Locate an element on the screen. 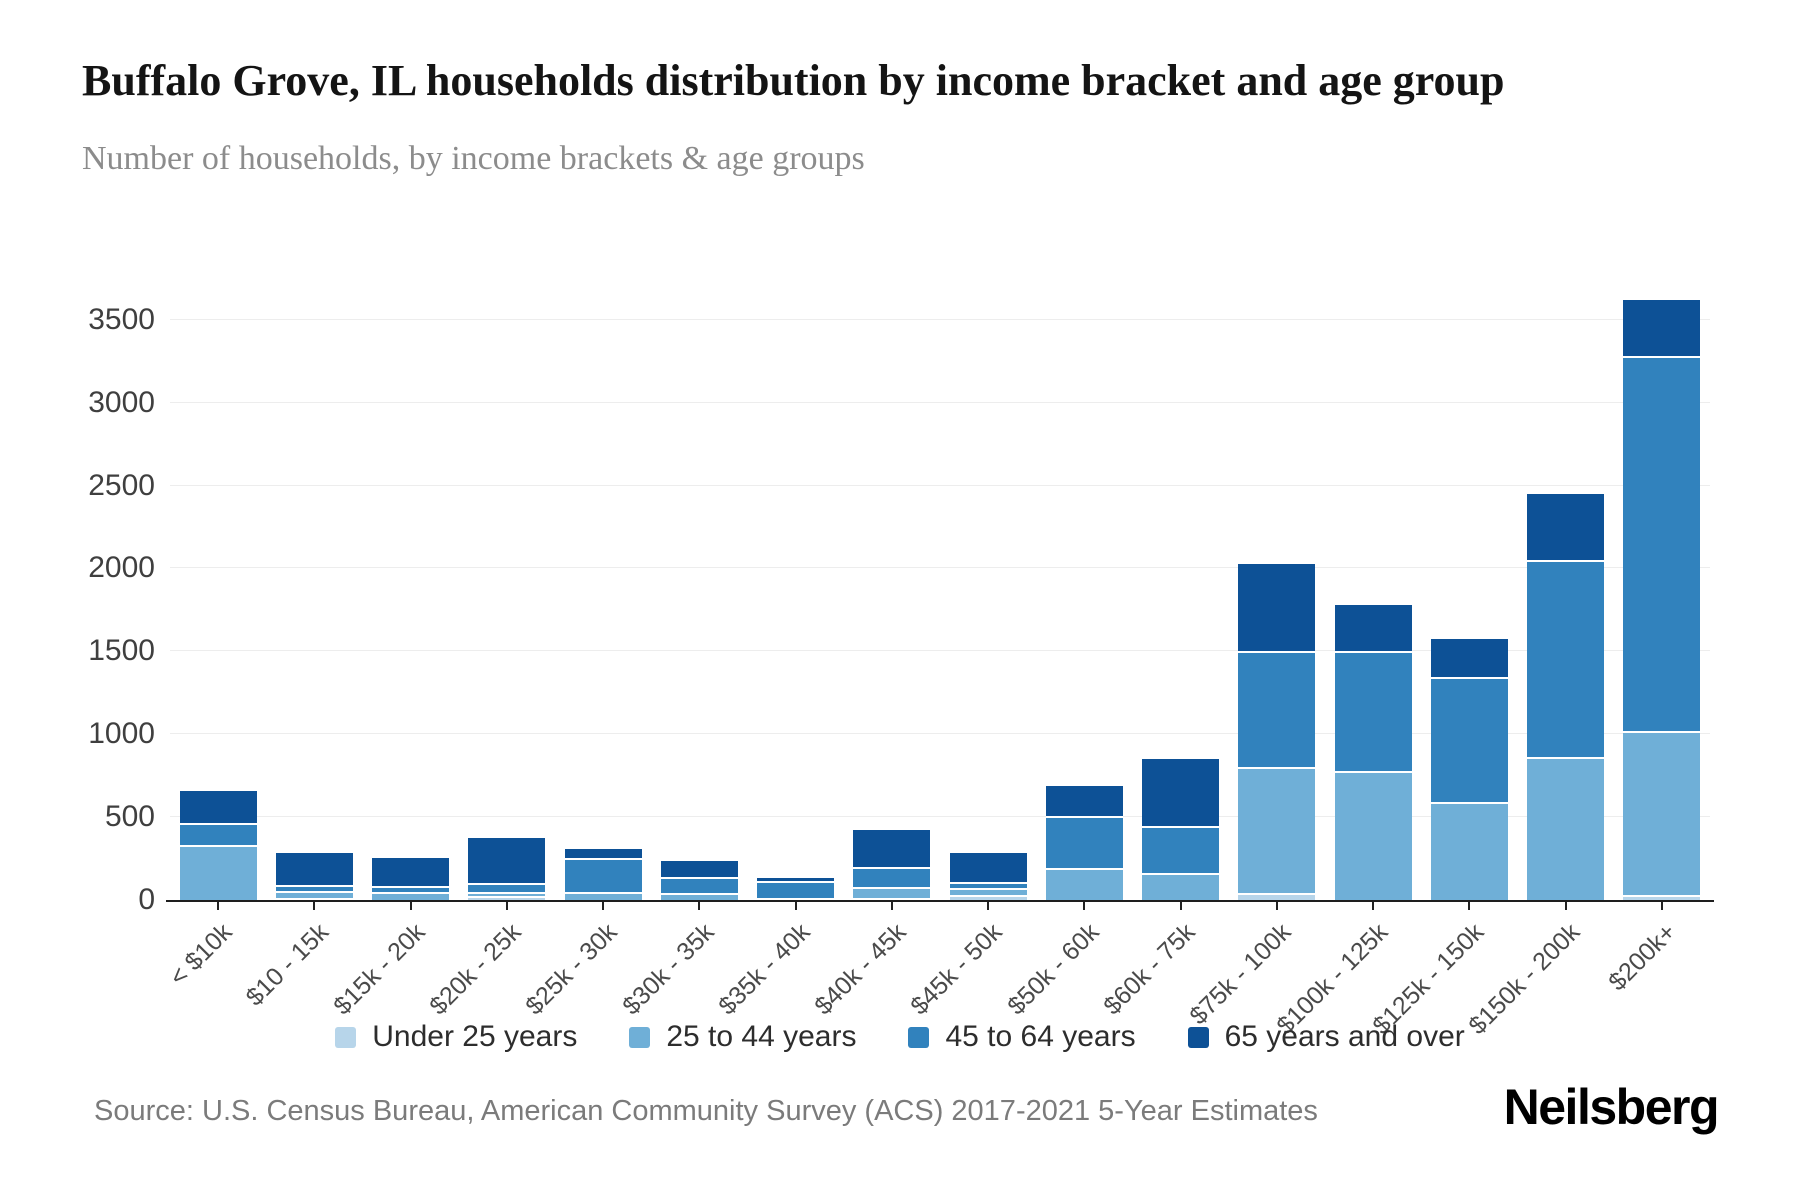  bar-band: $45k - 50k is located at coordinates (971, 650).